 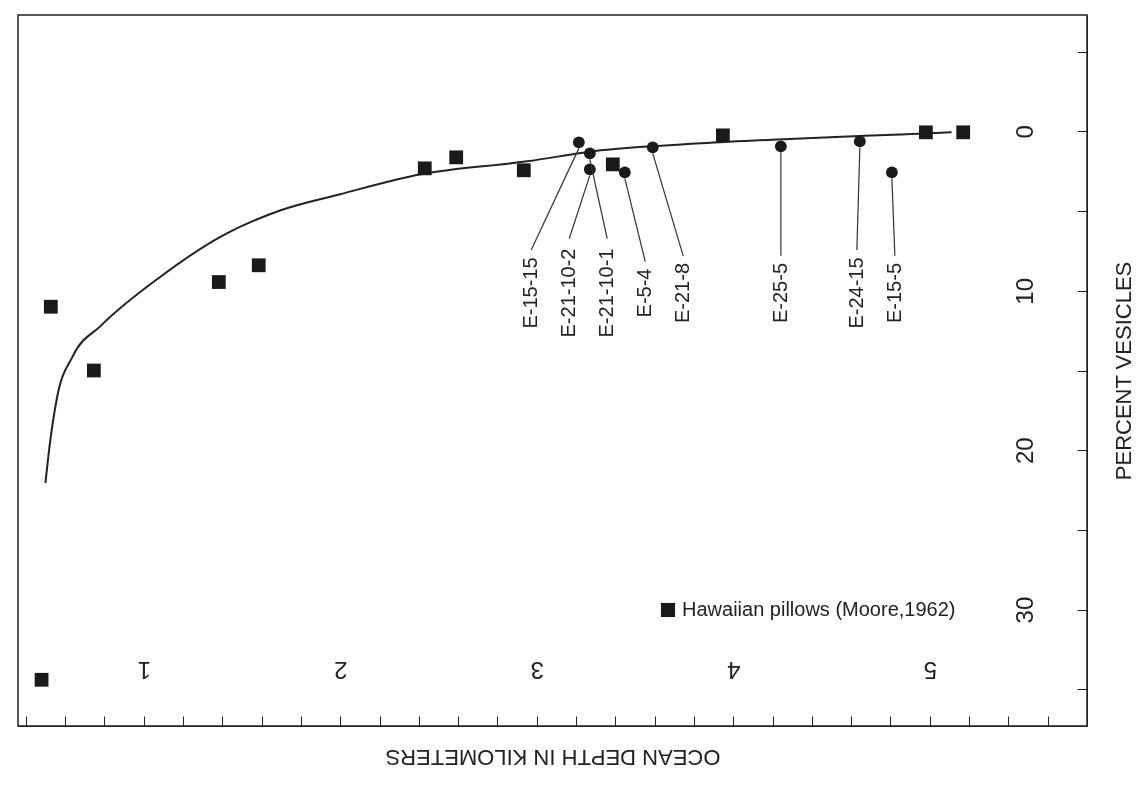 What do you see at coordinates (1024, 451) in the screenshot?
I see `y-tick-label: 20` at bounding box center [1024, 451].